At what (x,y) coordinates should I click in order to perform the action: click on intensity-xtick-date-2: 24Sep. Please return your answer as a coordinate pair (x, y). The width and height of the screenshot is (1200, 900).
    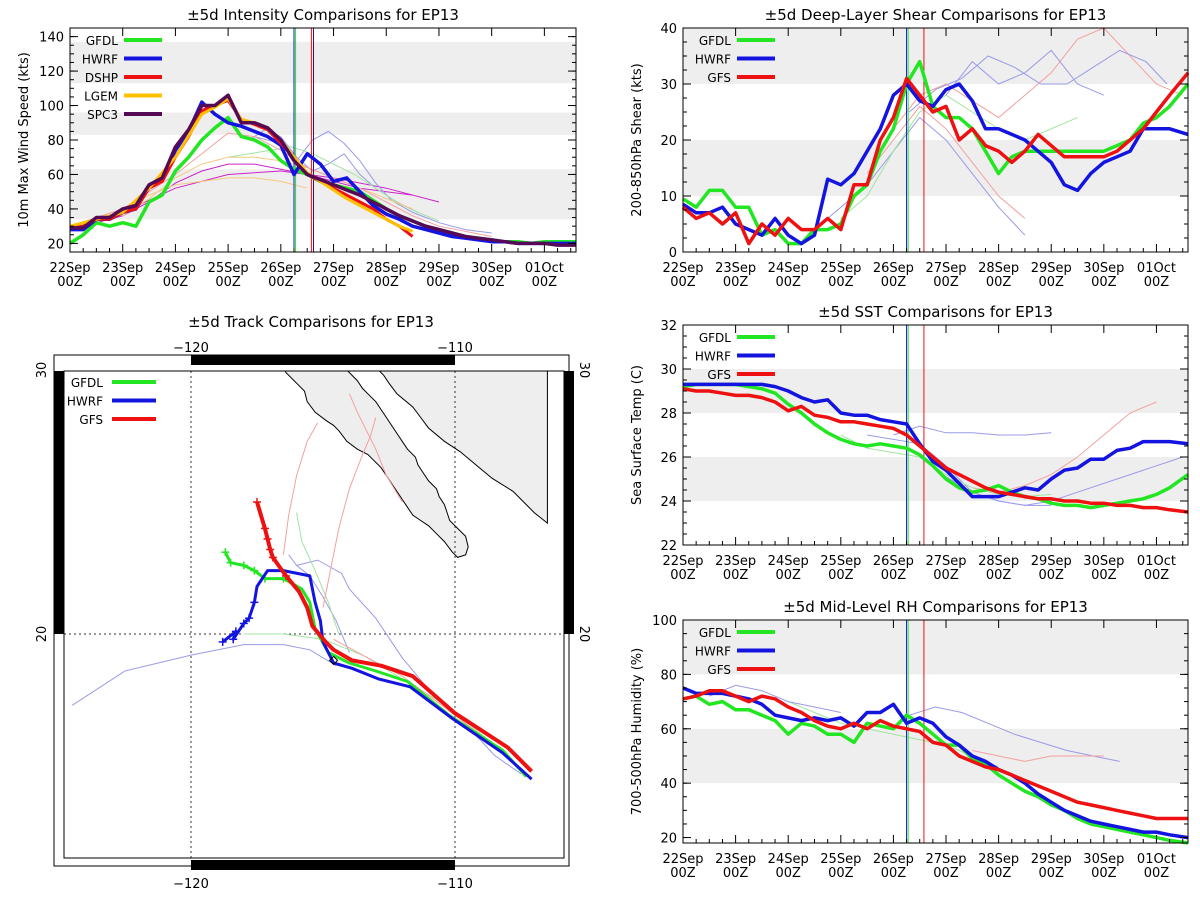
    Looking at the image, I should click on (175, 268).